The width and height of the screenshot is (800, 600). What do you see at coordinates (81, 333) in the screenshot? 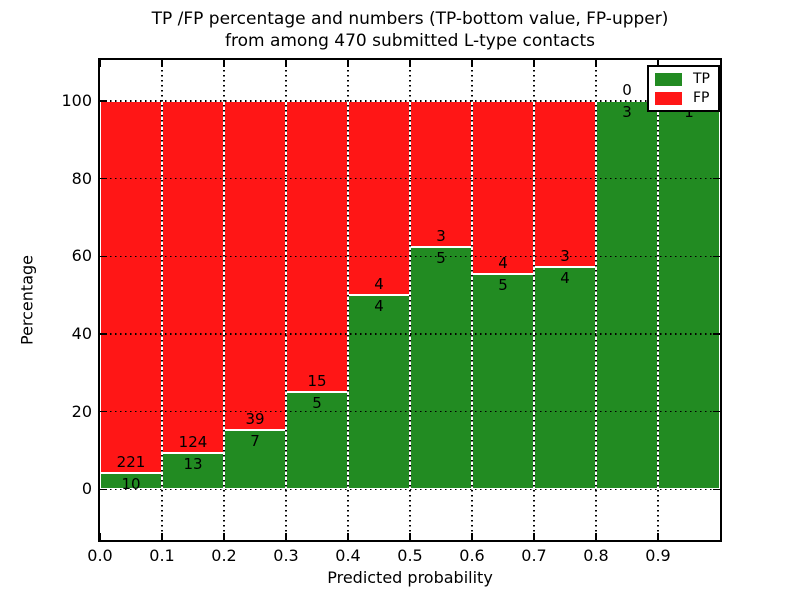
I see `y-tick-label: 40` at bounding box center [81, 333].